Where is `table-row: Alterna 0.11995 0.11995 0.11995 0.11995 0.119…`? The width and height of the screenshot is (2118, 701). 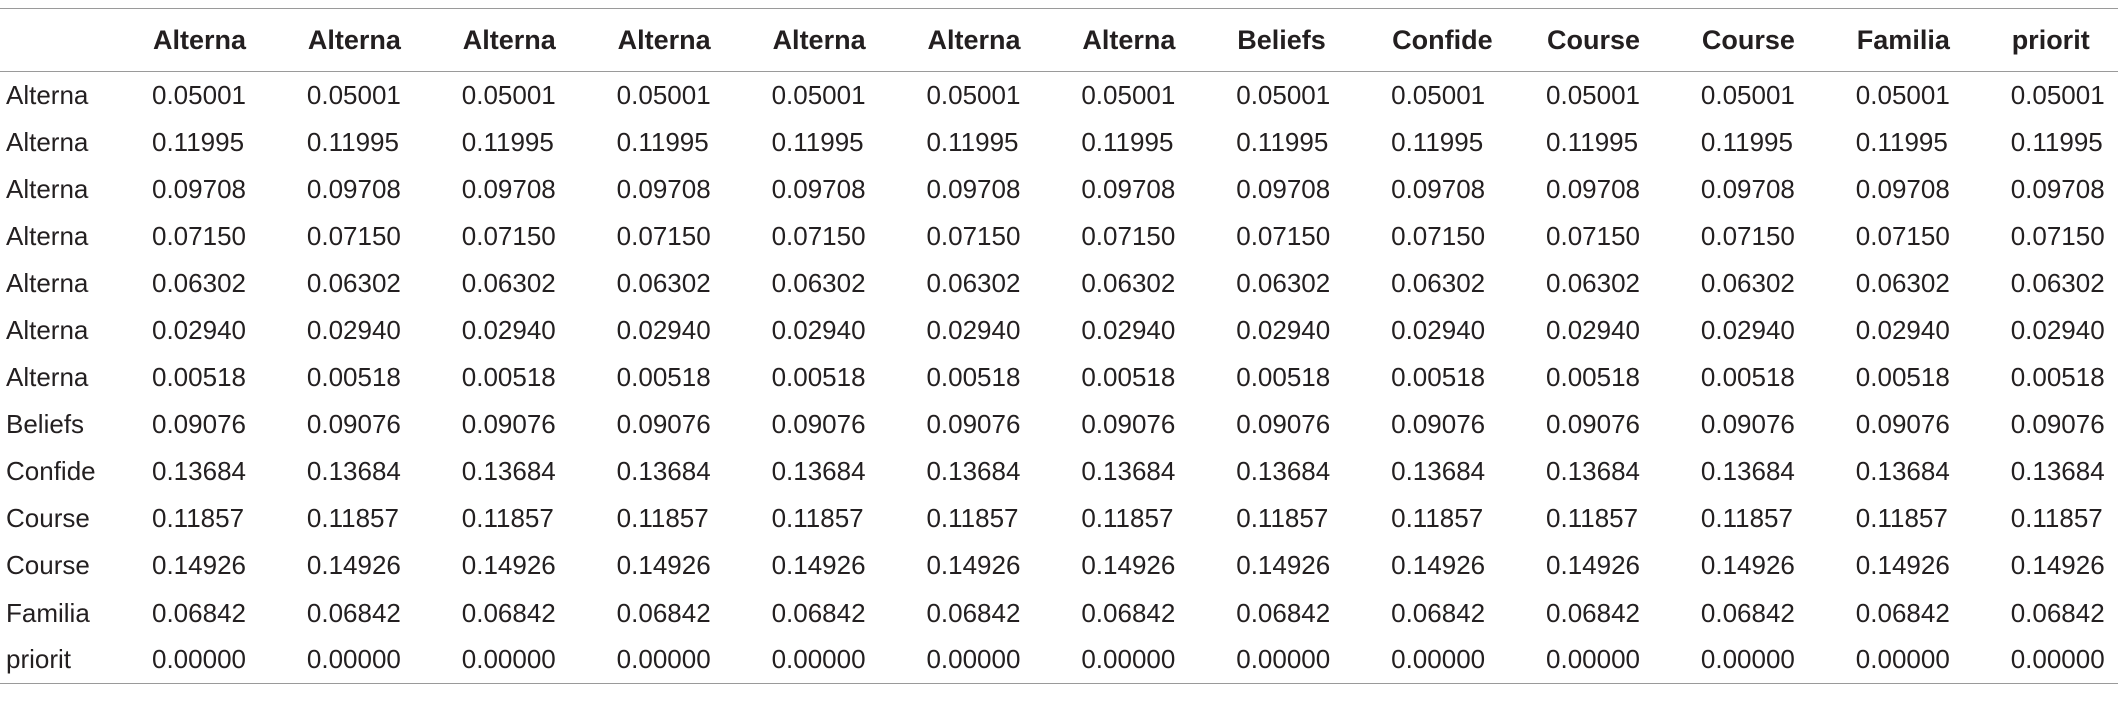 table-row: Alterna 0.11995 0.11995 0.11995 0.11995 0.119… is located at coordinates (1059, 142).